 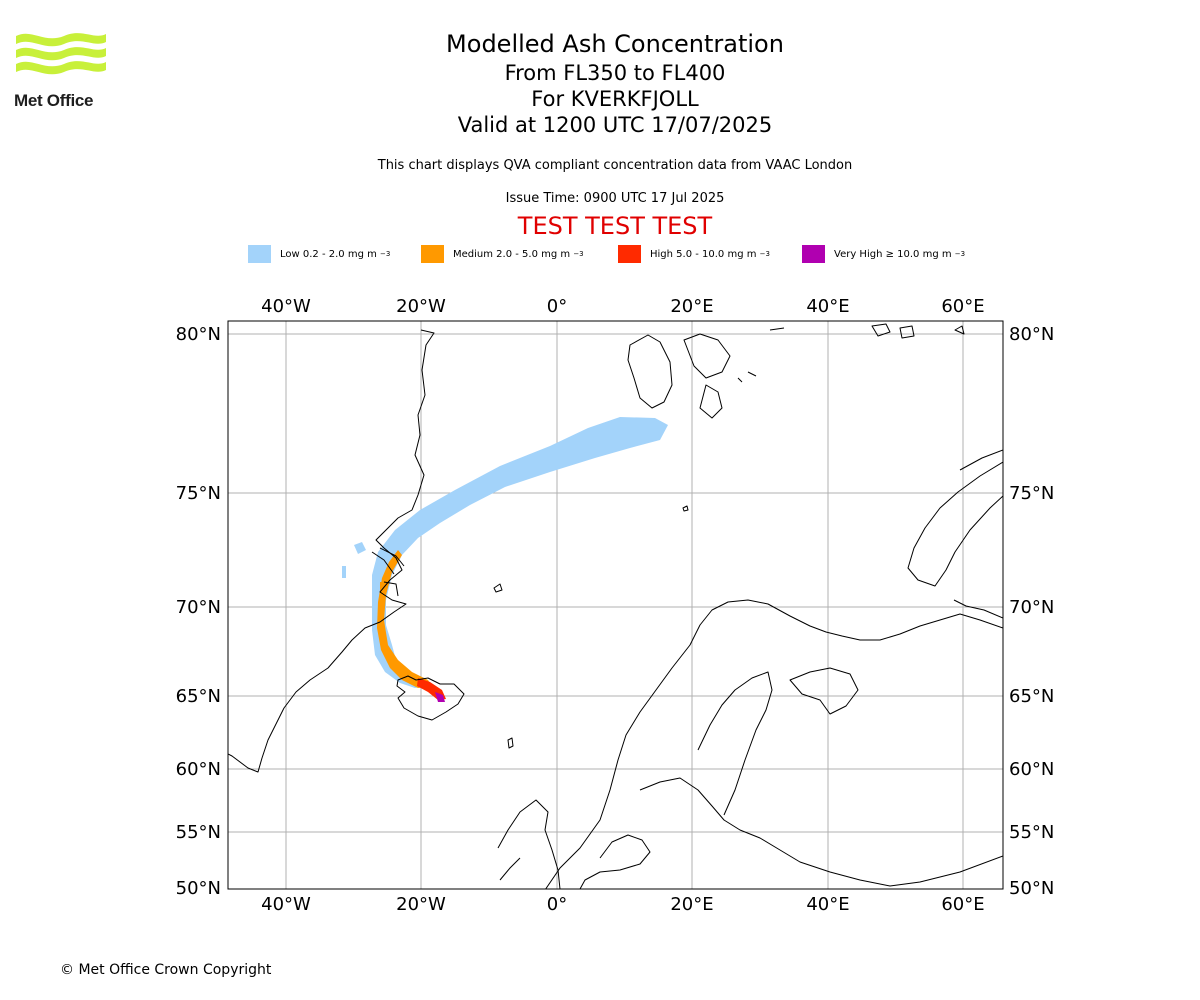 I want to click on lon-labels-top: 40°W 20°W 0° 20°E 40°E 60°E, so click(x=622, y=306).